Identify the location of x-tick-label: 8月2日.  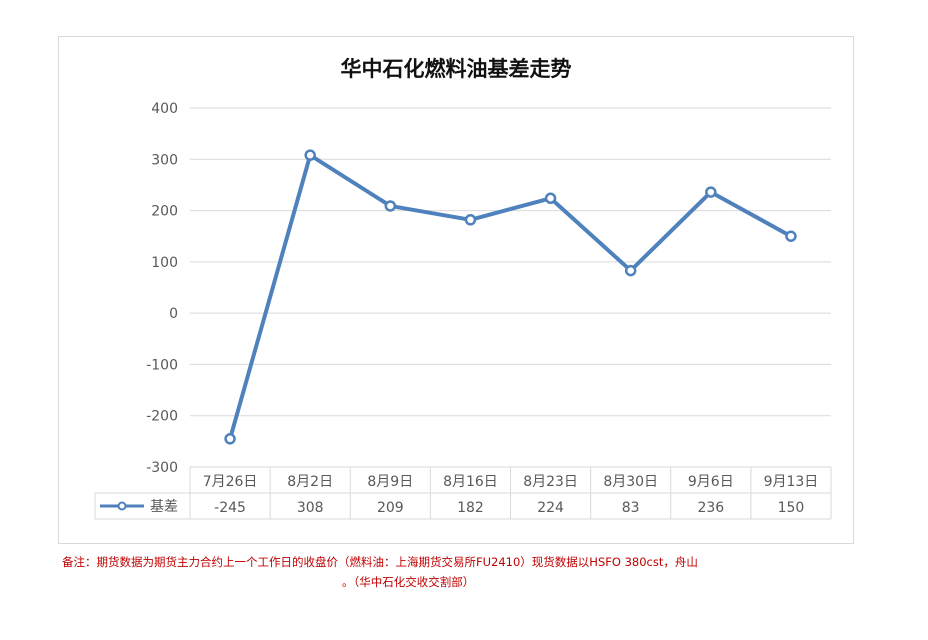
(310, 482).